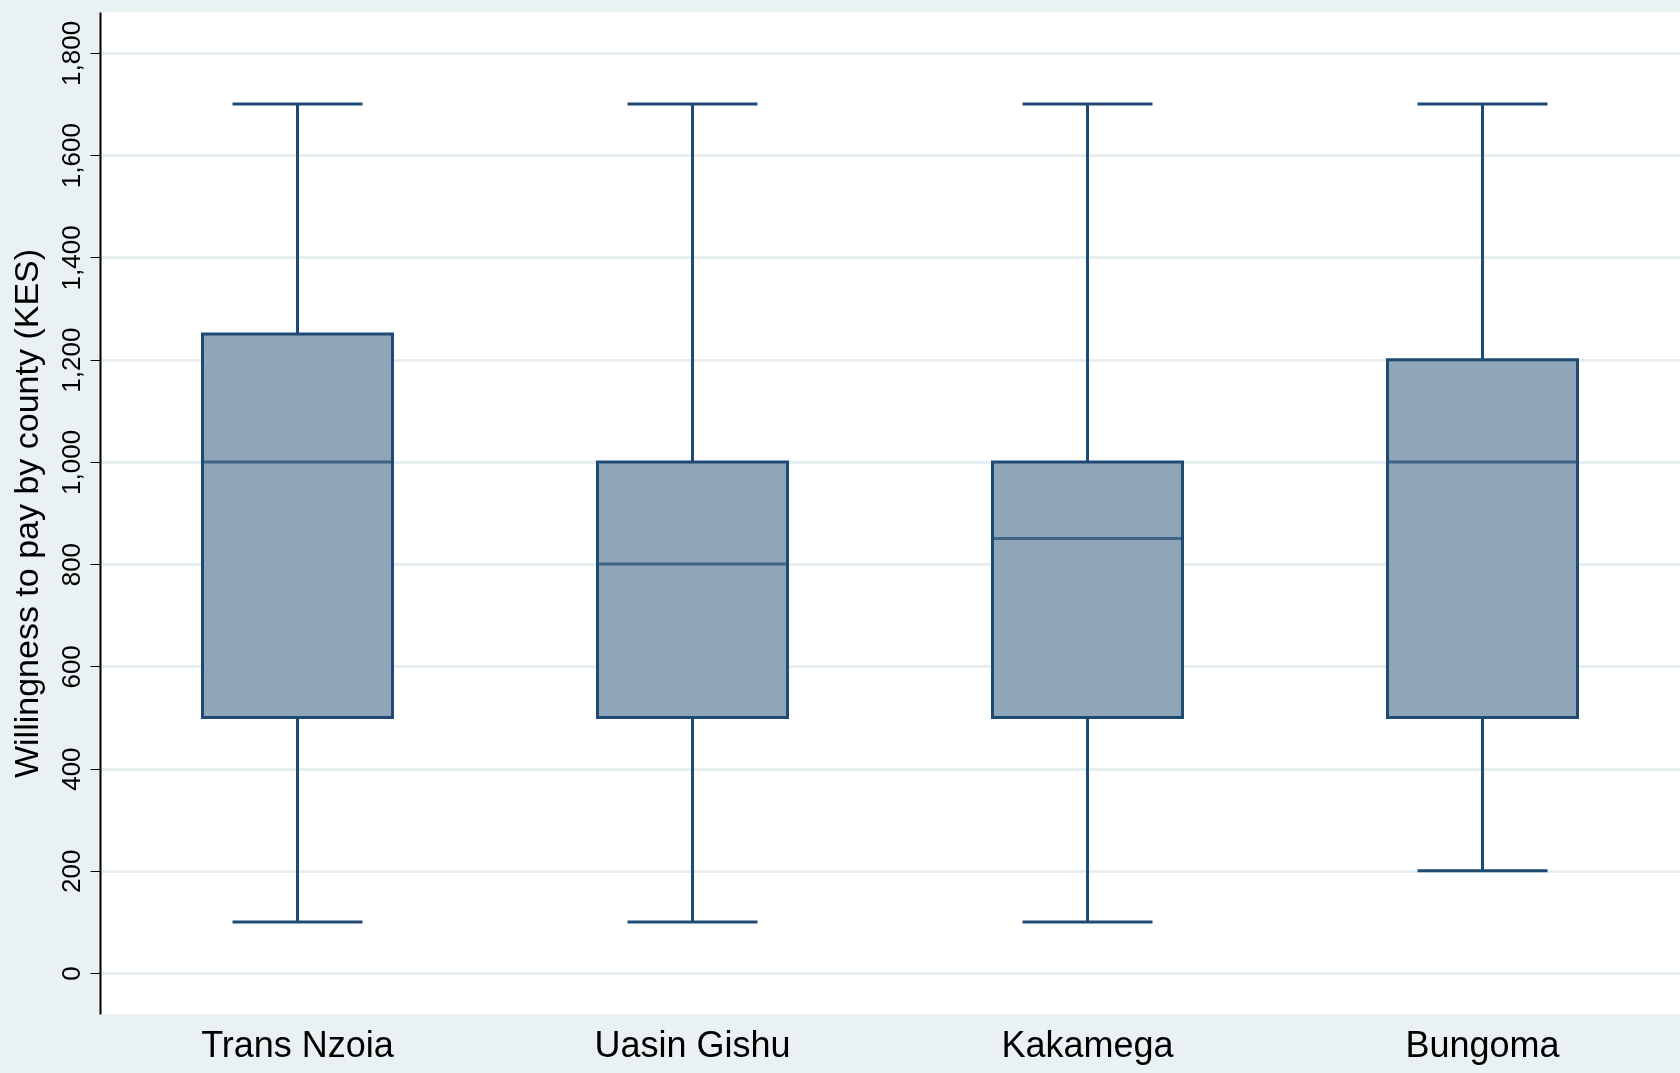 The width and height of the screenshot is (1680, 1073). I want to click on y-axis-title: Willingness to pay by county (KES), so click(25, 513).